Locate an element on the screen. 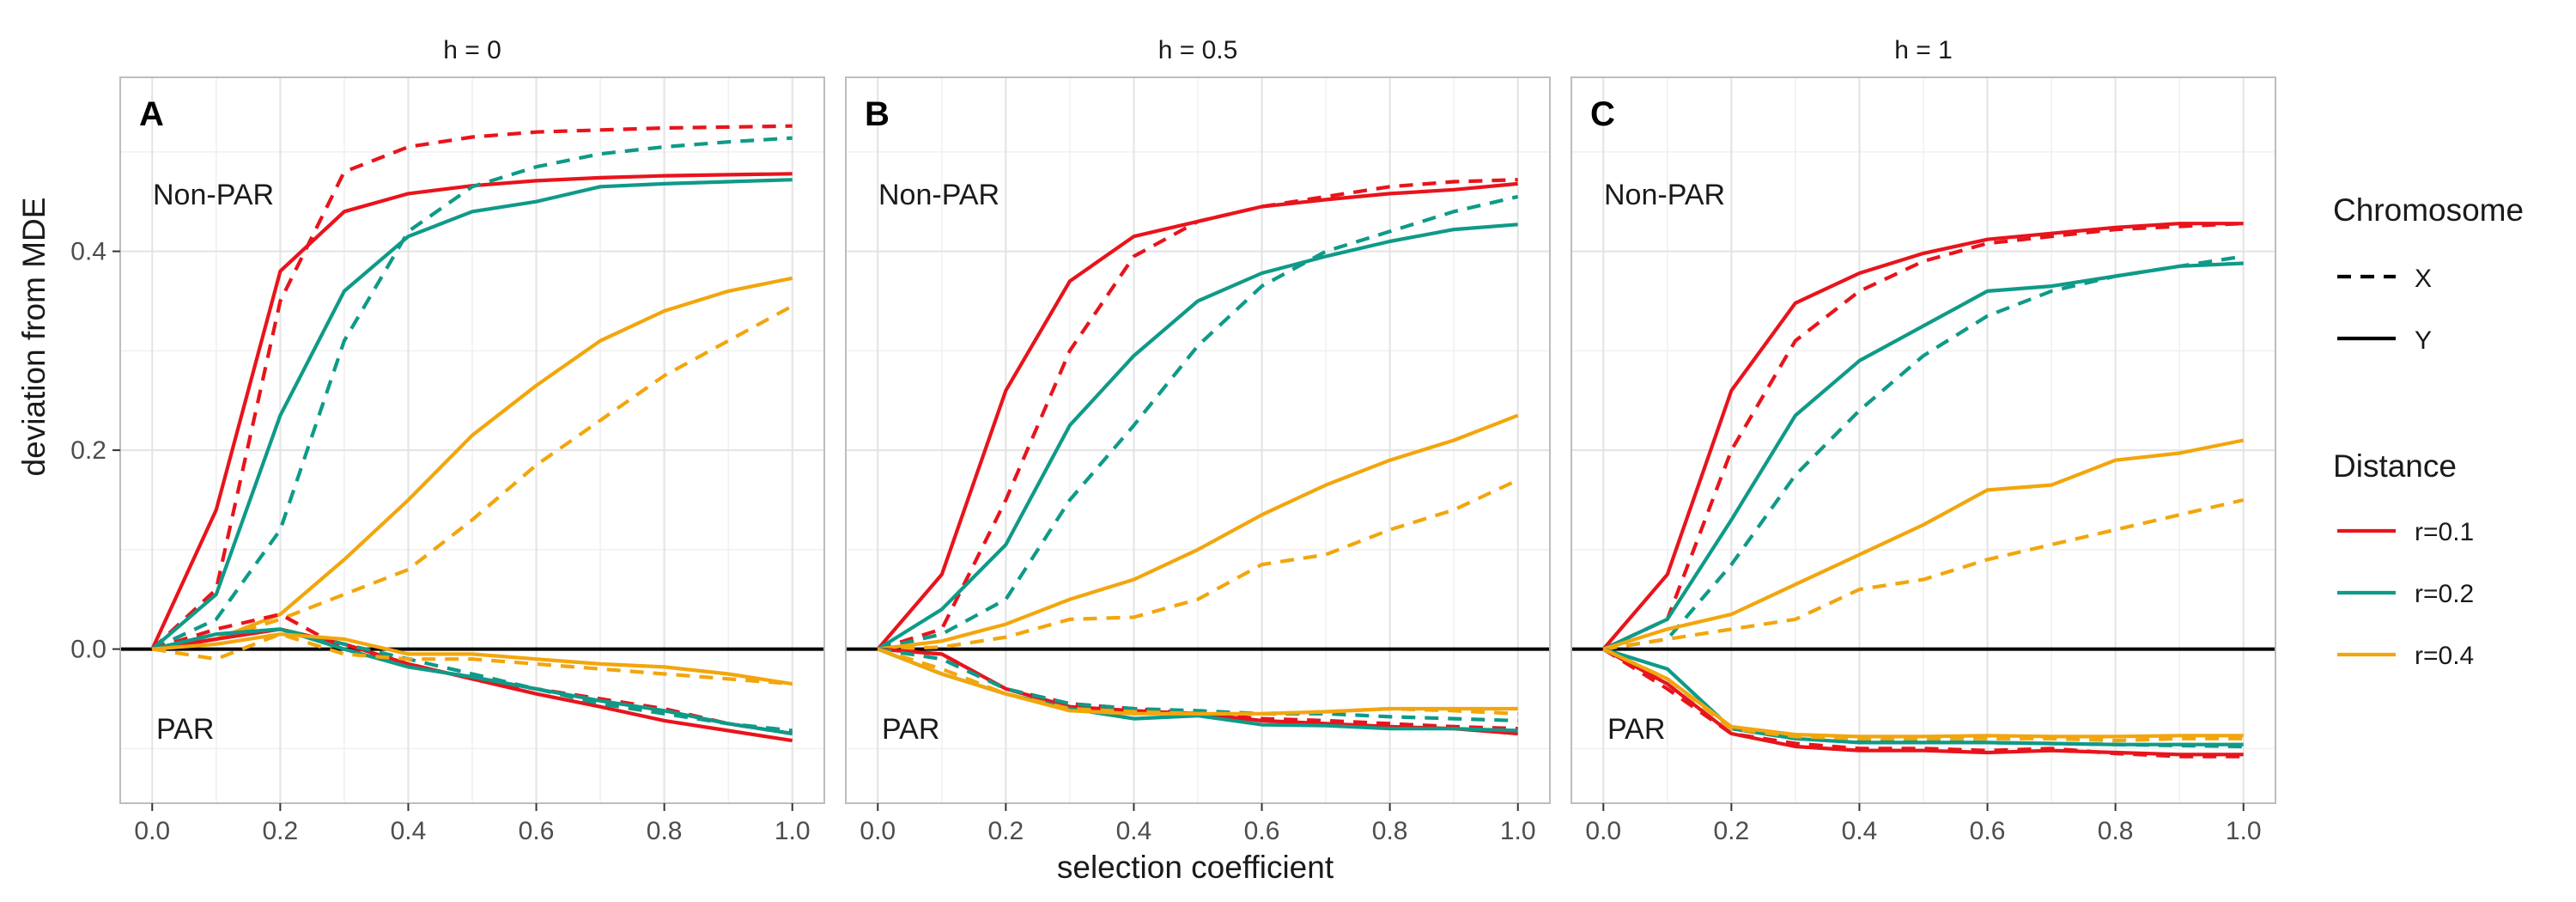 Image resolution: width=2576 pixels, height=902 pixels. legend-title-chromosome: Chromosome is located at coordinates (2428, 210).